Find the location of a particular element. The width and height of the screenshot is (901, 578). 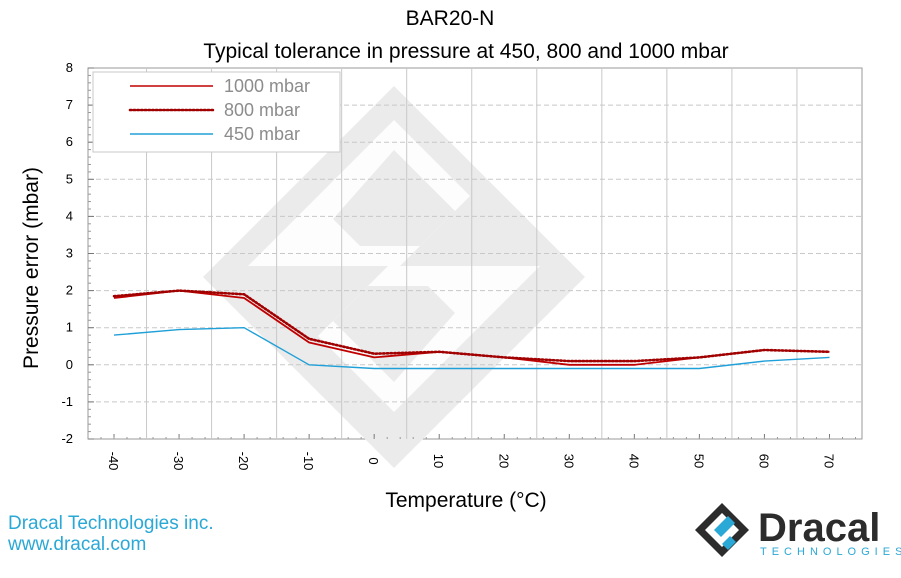

y-tick-label: 3 is located at coordinates (69, 253).